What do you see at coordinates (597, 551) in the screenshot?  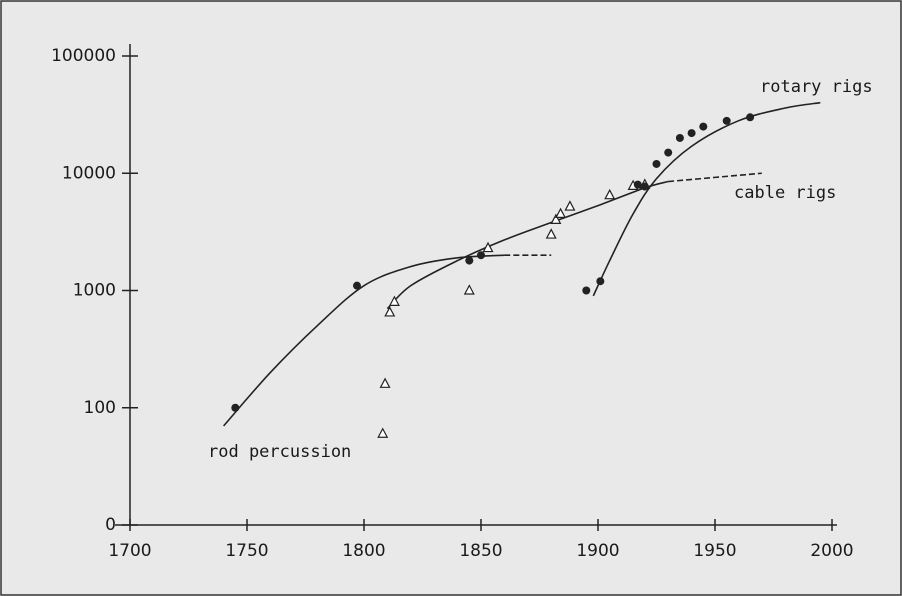 I see `x-tick-label: 1900` at bounding box center [597, 551].